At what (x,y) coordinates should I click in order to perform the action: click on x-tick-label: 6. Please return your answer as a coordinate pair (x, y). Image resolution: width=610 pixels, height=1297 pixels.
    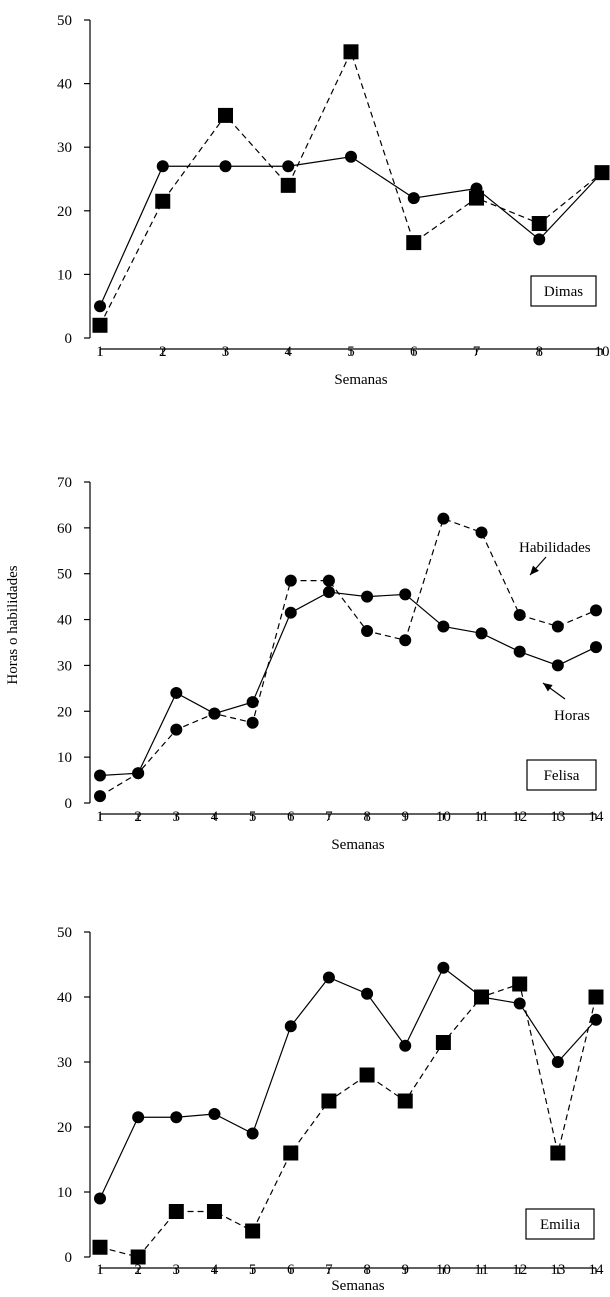
    Looking at the image, I should click on (291, 1270).